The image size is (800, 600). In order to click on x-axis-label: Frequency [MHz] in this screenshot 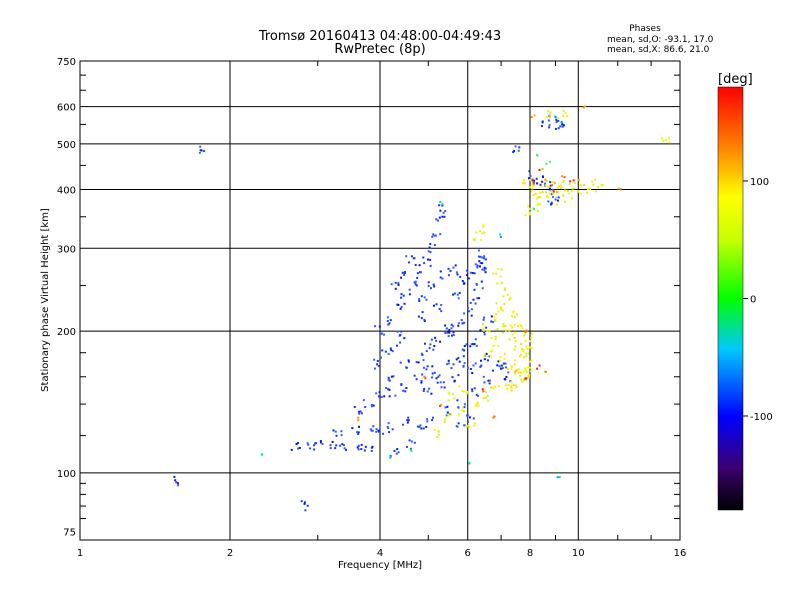, I will do `click(380, 565)`.